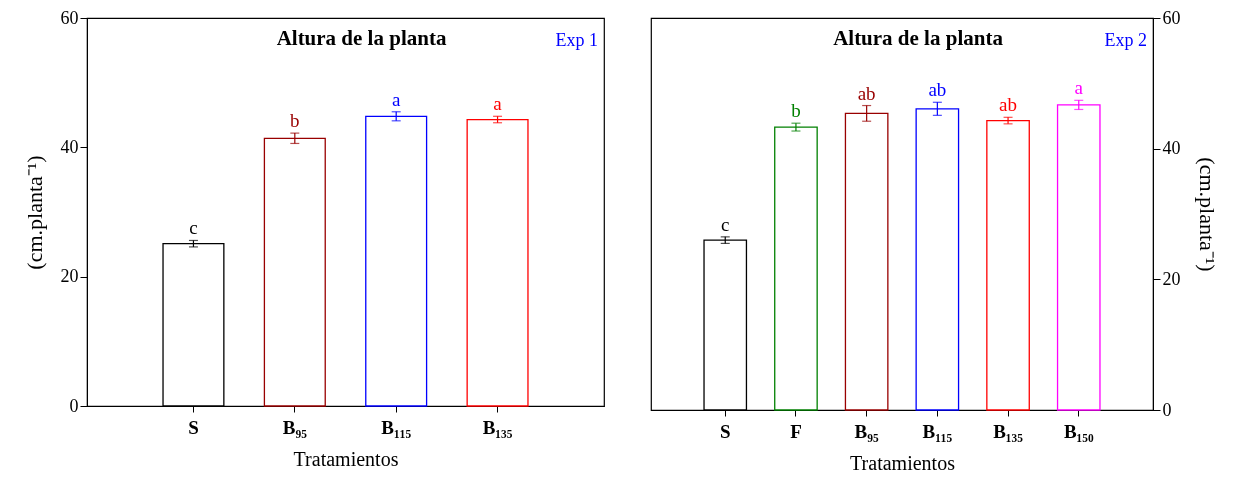 The image size is (1255, 488). What do you see at coordinates (796, 431) in the screenshot?
I see `x-tick-label: F` at bounding box center [796, 431].